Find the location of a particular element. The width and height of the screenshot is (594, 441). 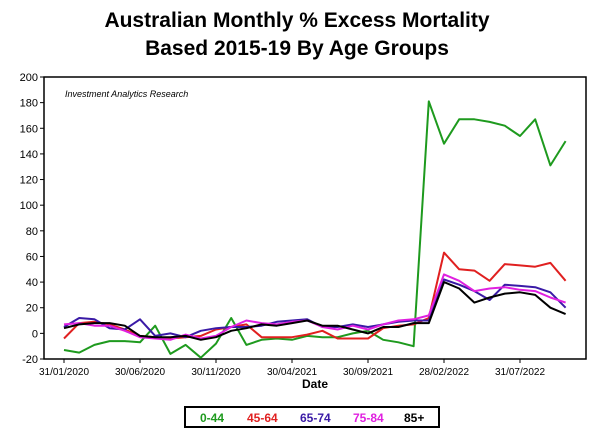

x-tick-label: 31/07/2022 is located at coordinates (520, 372).